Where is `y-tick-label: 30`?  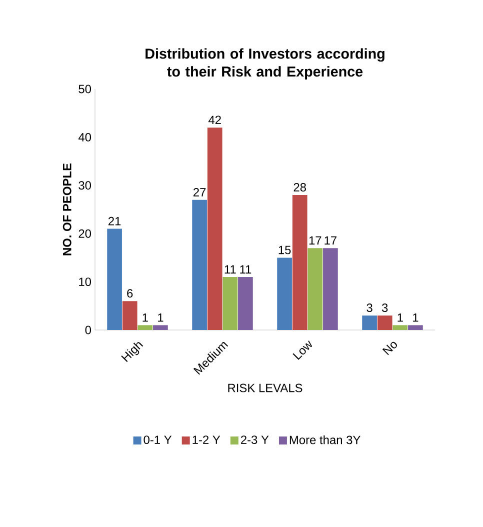 y-tick-label: 30 is located at coordinates (85, 185).